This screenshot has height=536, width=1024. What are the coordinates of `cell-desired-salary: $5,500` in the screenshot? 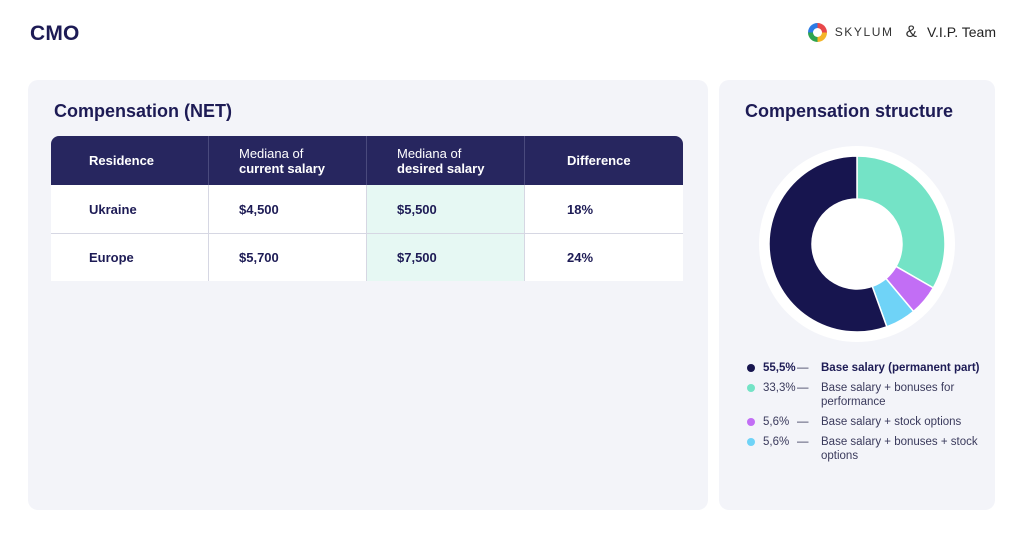 It's located at (445, 209).